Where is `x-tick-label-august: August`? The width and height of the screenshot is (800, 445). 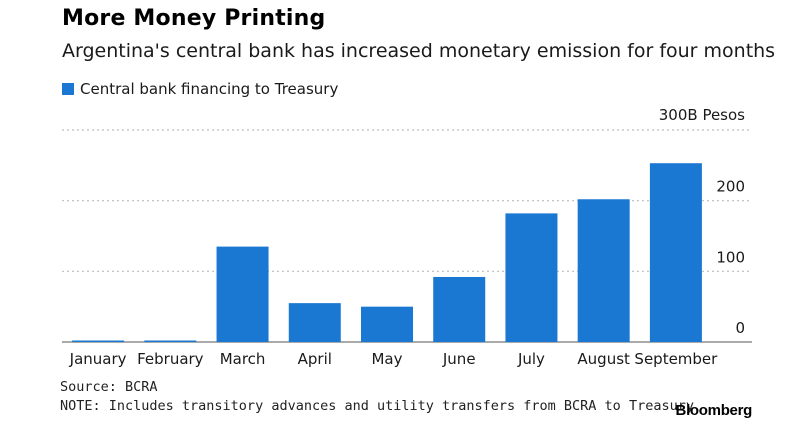
x-tick-label-august: August is located at coordinates (603, 359).